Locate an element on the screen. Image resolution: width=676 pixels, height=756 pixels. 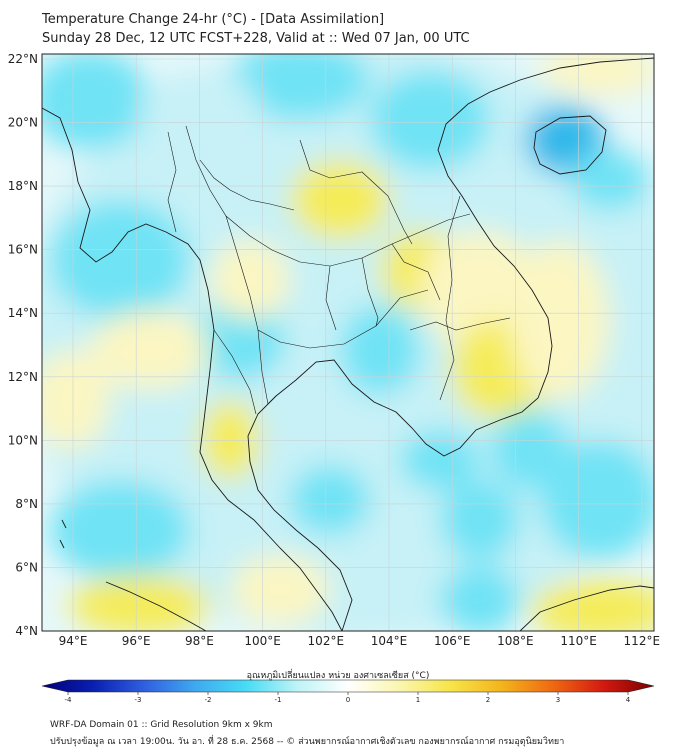
colorbar-ticks: -4 -3 -2 -1 0 1 2 3 4 is located at coordinates (348, 698).